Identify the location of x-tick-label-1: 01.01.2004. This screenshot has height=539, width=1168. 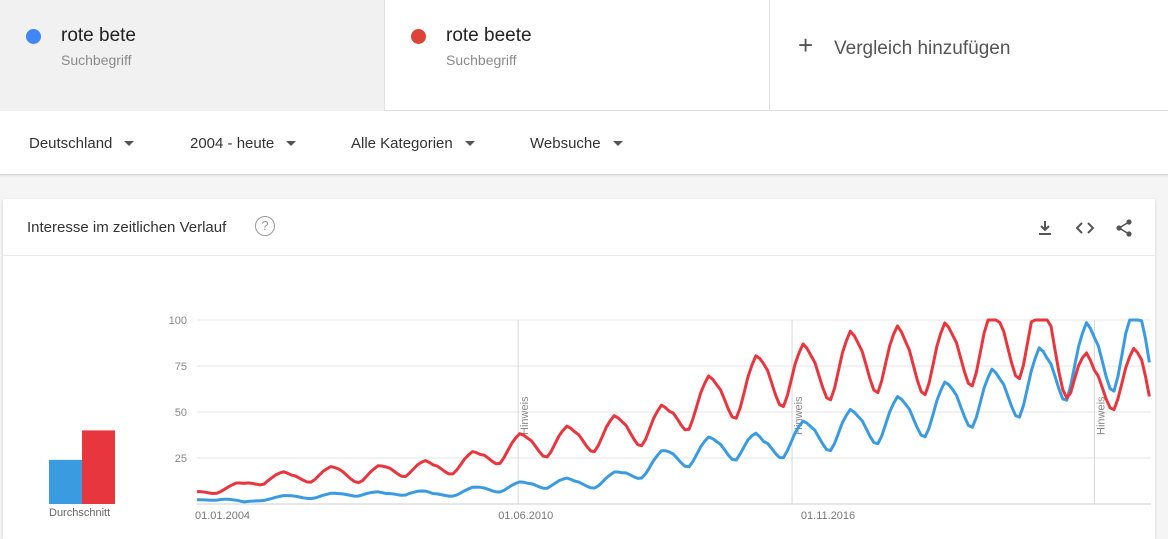
(222, 516).